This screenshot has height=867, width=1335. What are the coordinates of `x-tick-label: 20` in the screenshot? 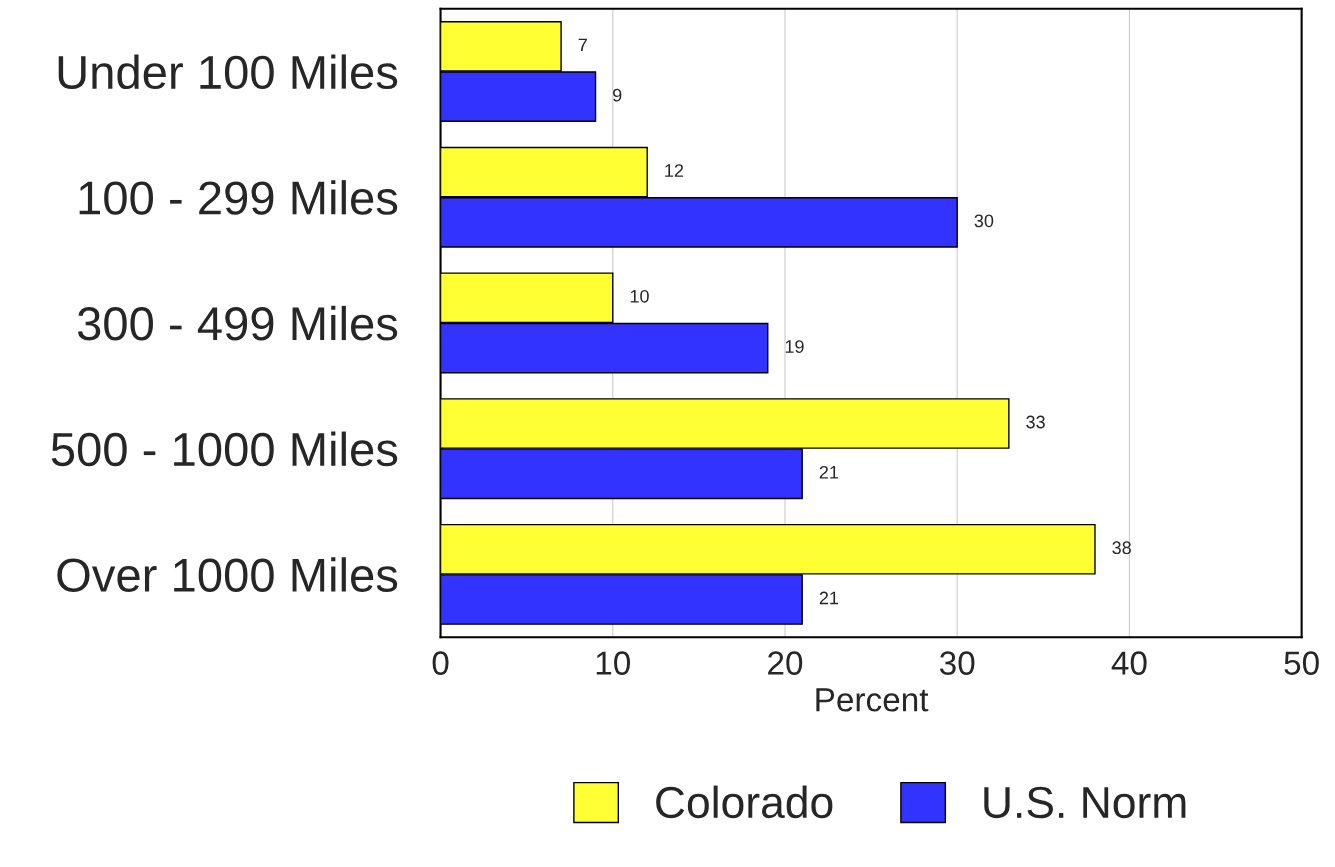 It's located at (785, 663).